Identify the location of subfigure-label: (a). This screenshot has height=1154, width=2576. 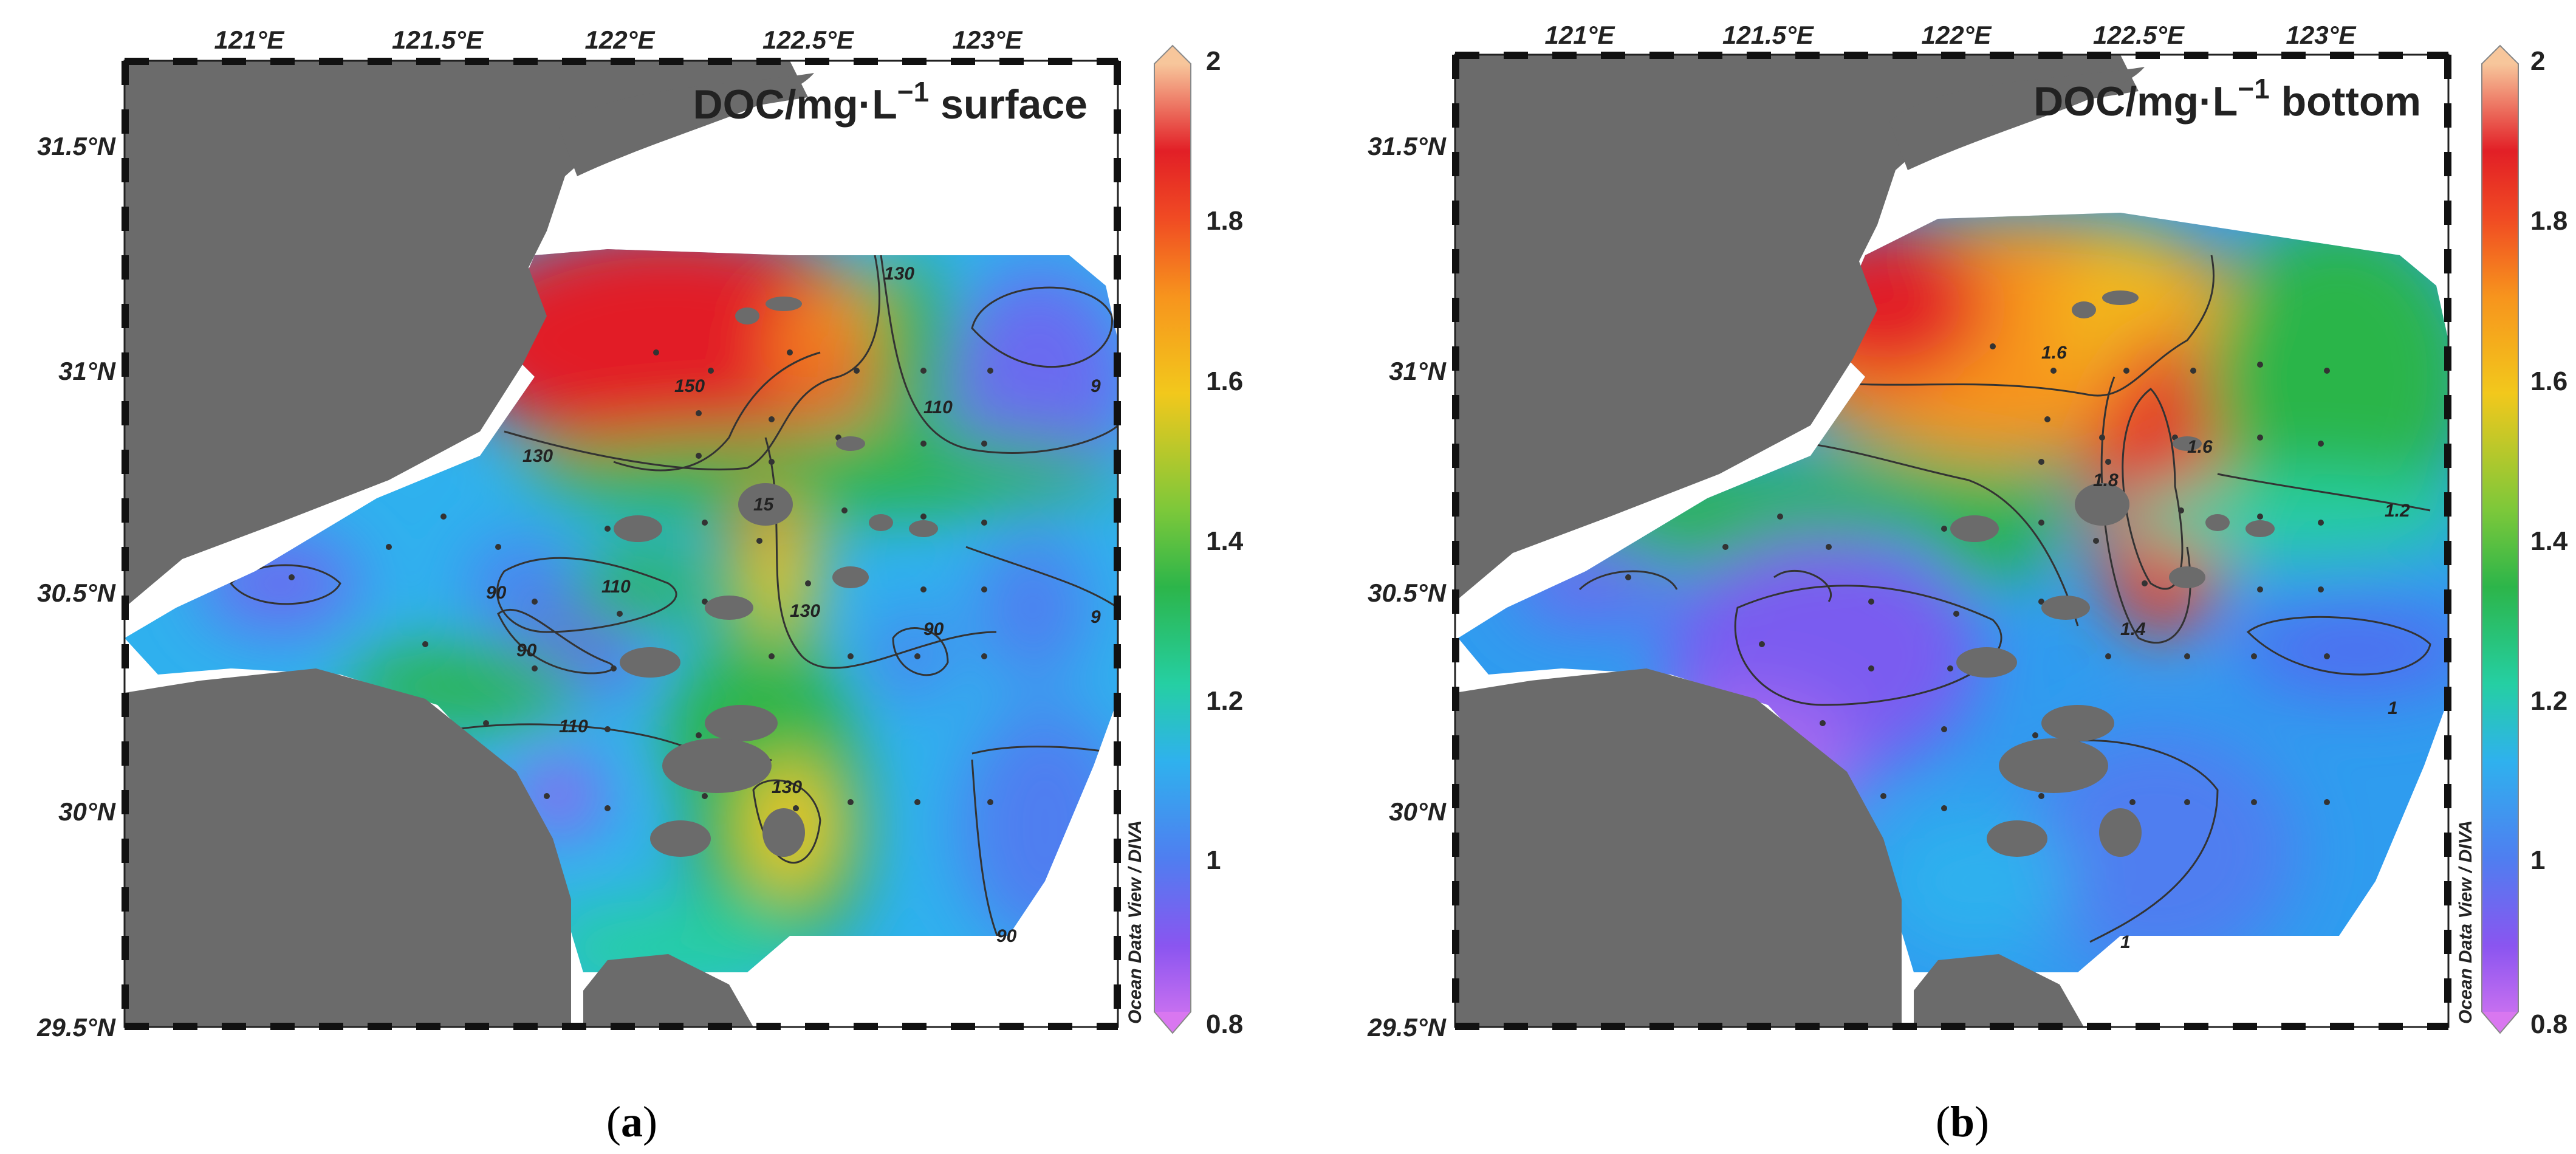
(631, 1121).